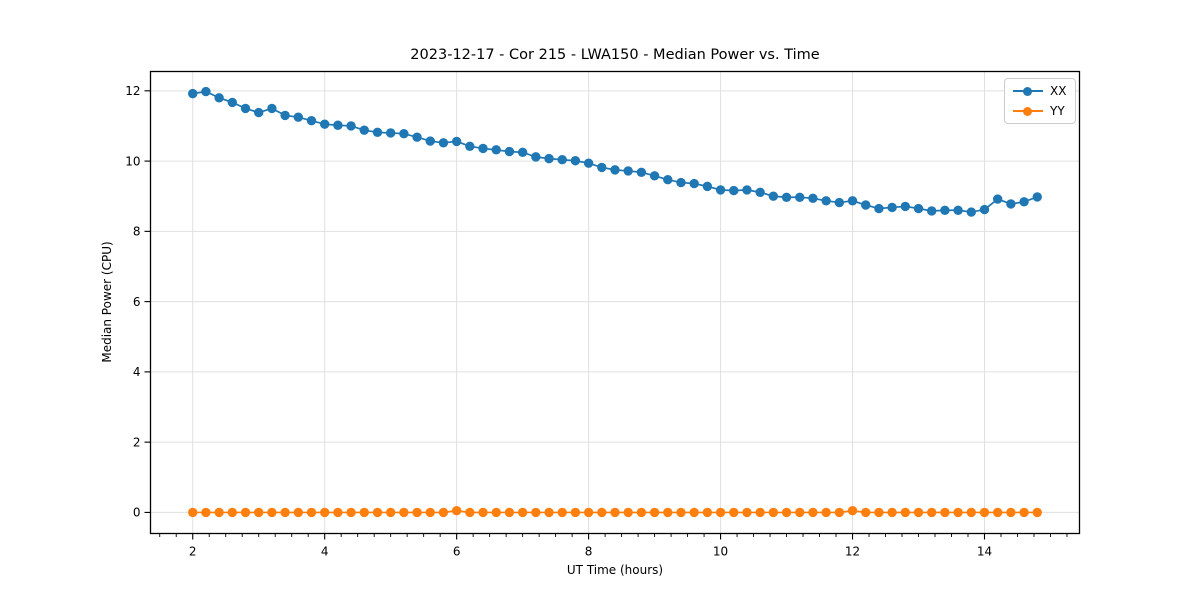 This screenshot has height=600, width=1200. Describe the element at coordinates (1028, 91) in the screenshot. I see `legend-marker-xx-icon` at that location.